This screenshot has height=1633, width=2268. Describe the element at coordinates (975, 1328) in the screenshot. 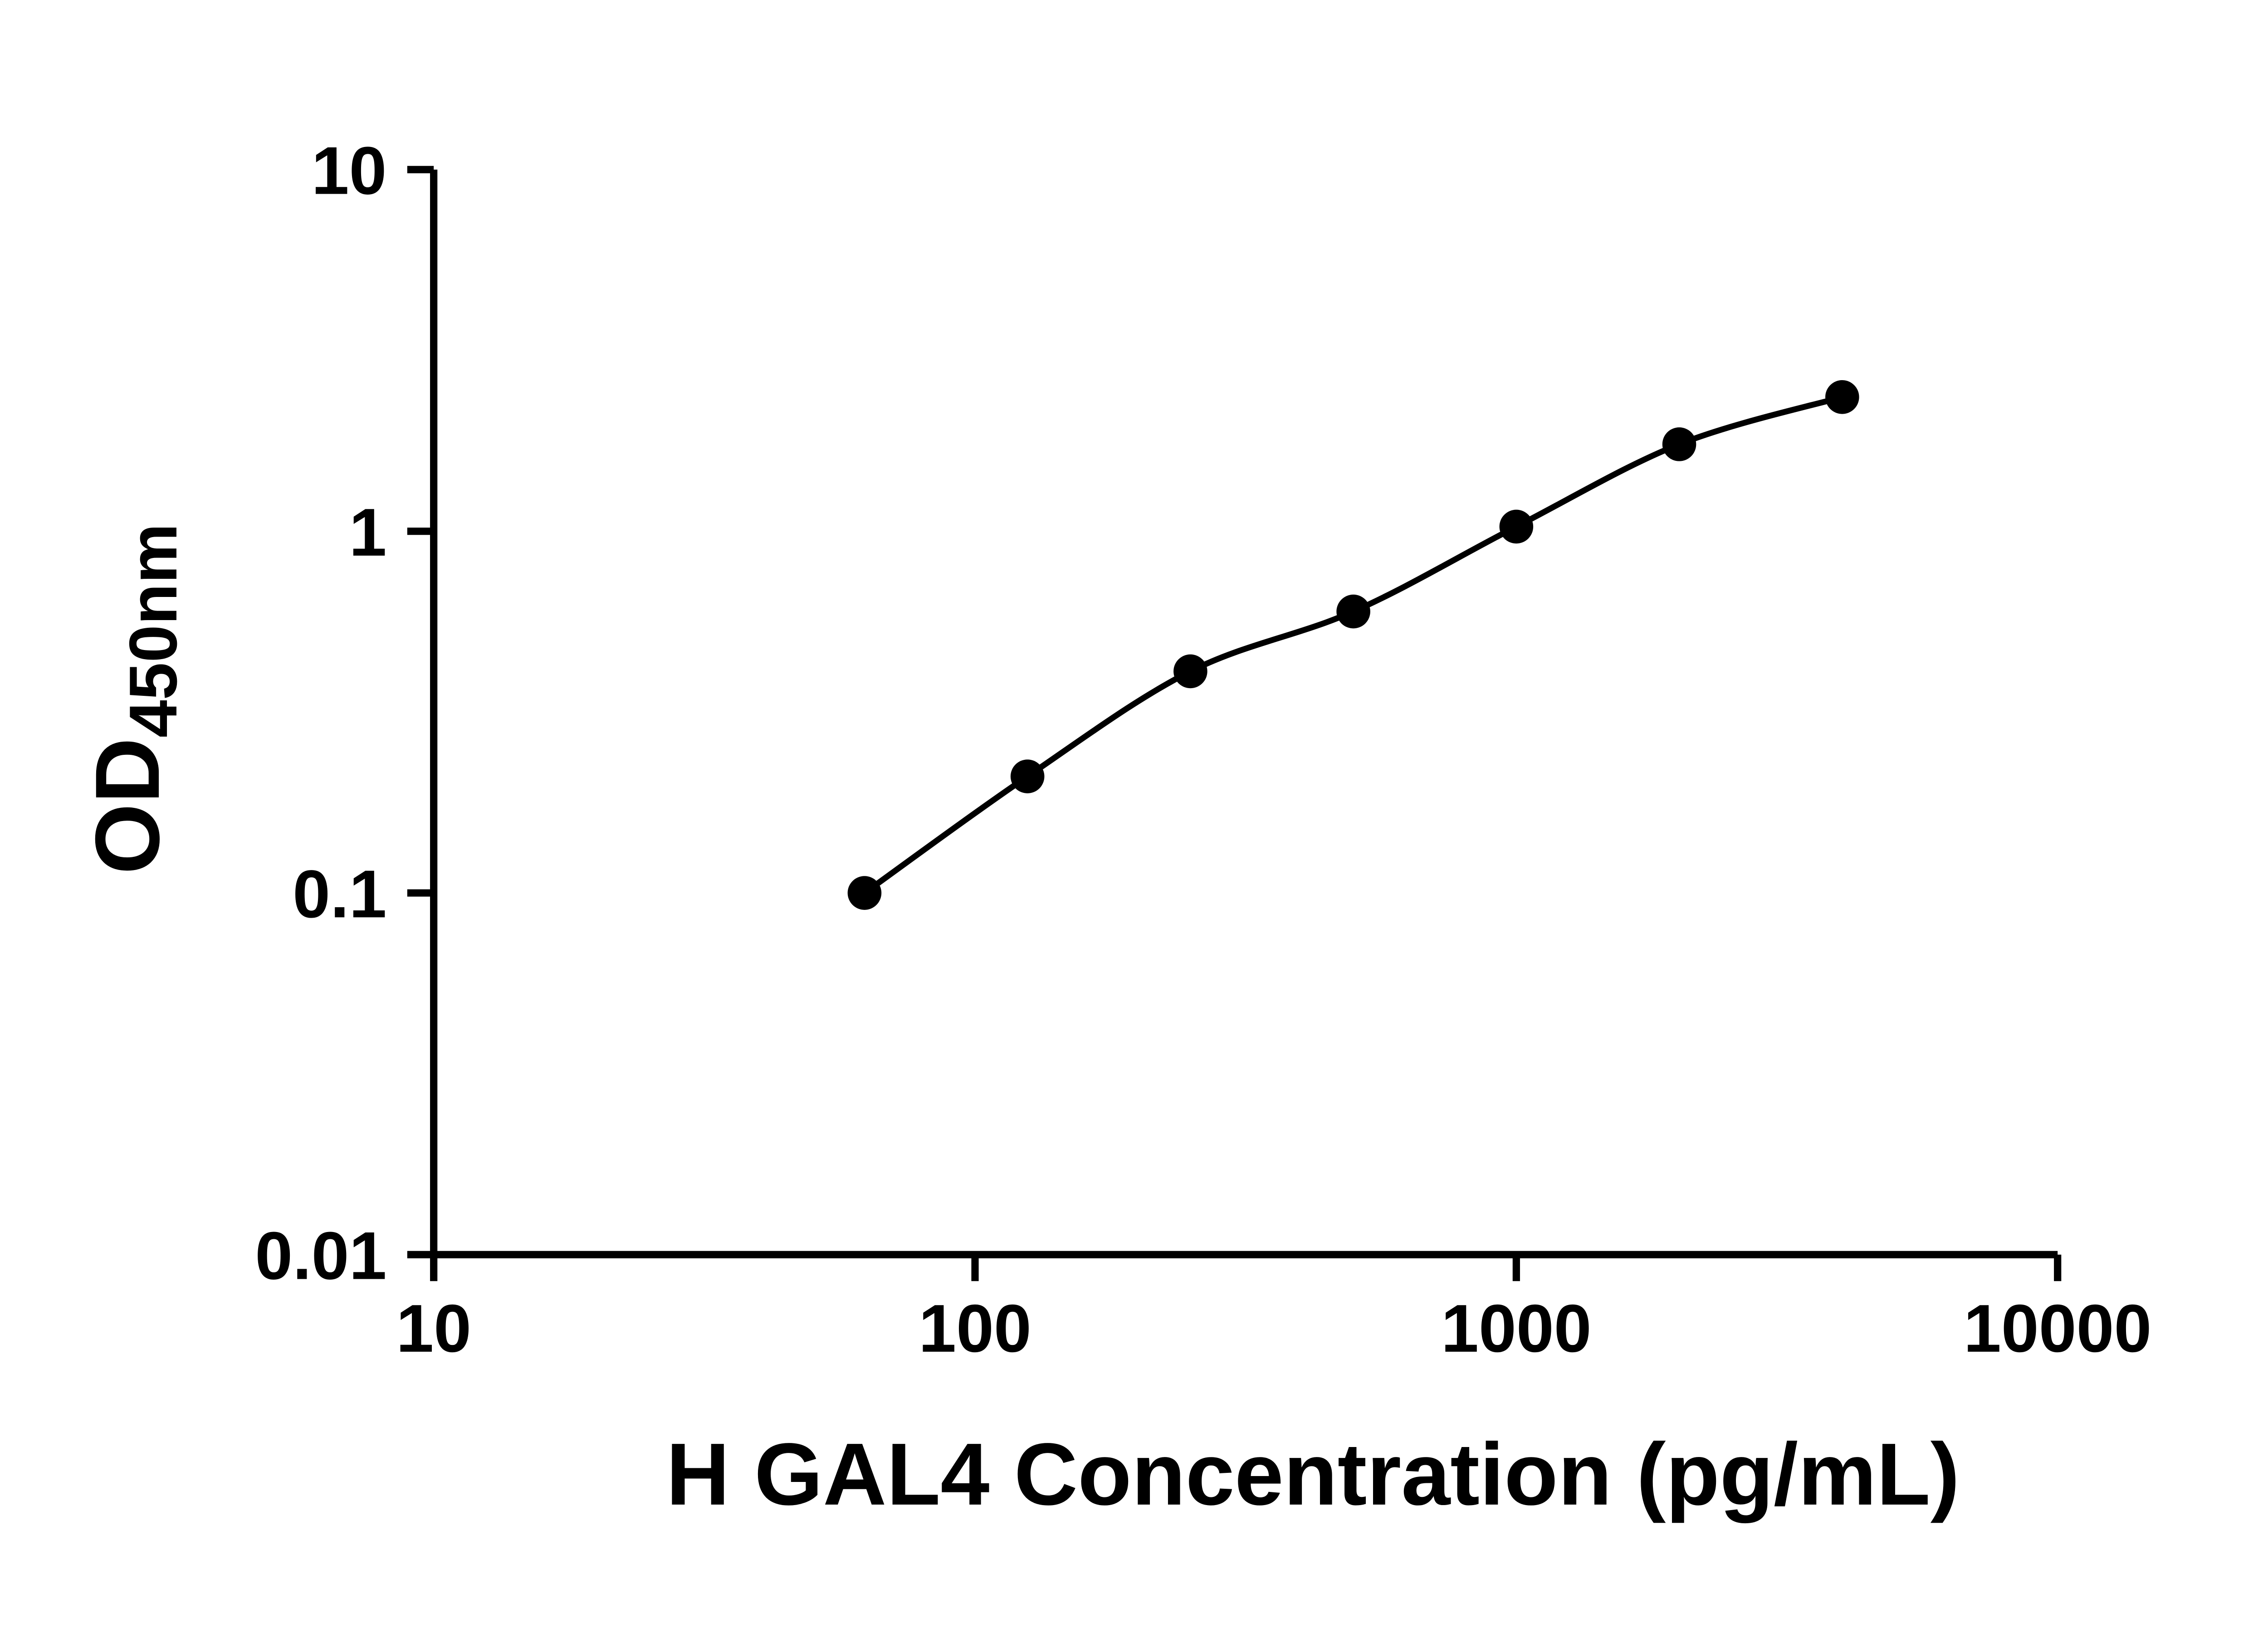

I see `x-tick-label: 100` at that location.